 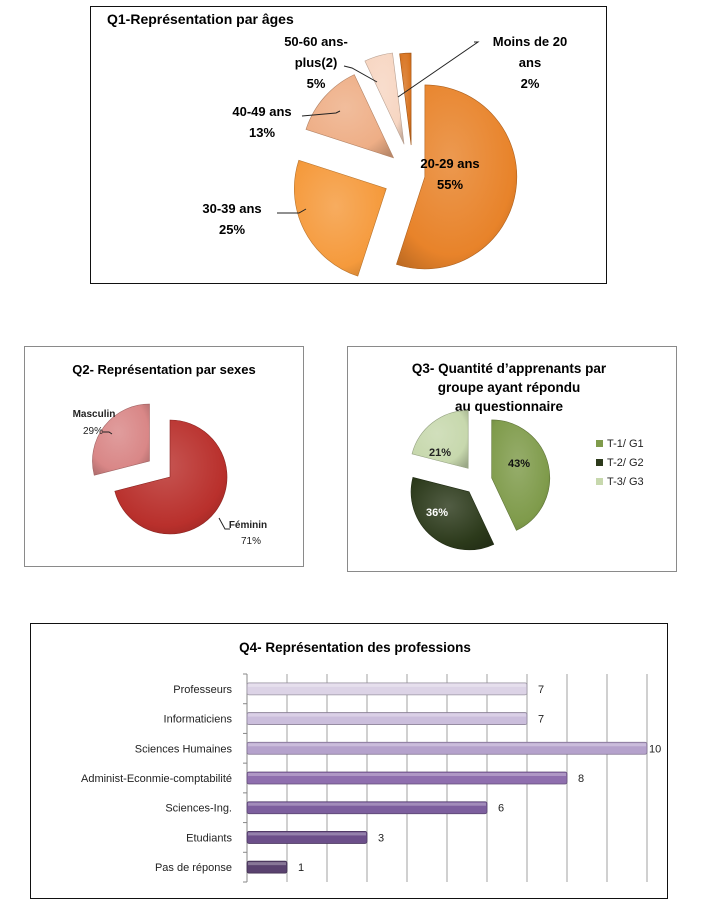 What do you see at coordinates (261, 111) in the screenshot?
I see `q1-data-label: 40-49 ans` at bounding box center [261, 111].